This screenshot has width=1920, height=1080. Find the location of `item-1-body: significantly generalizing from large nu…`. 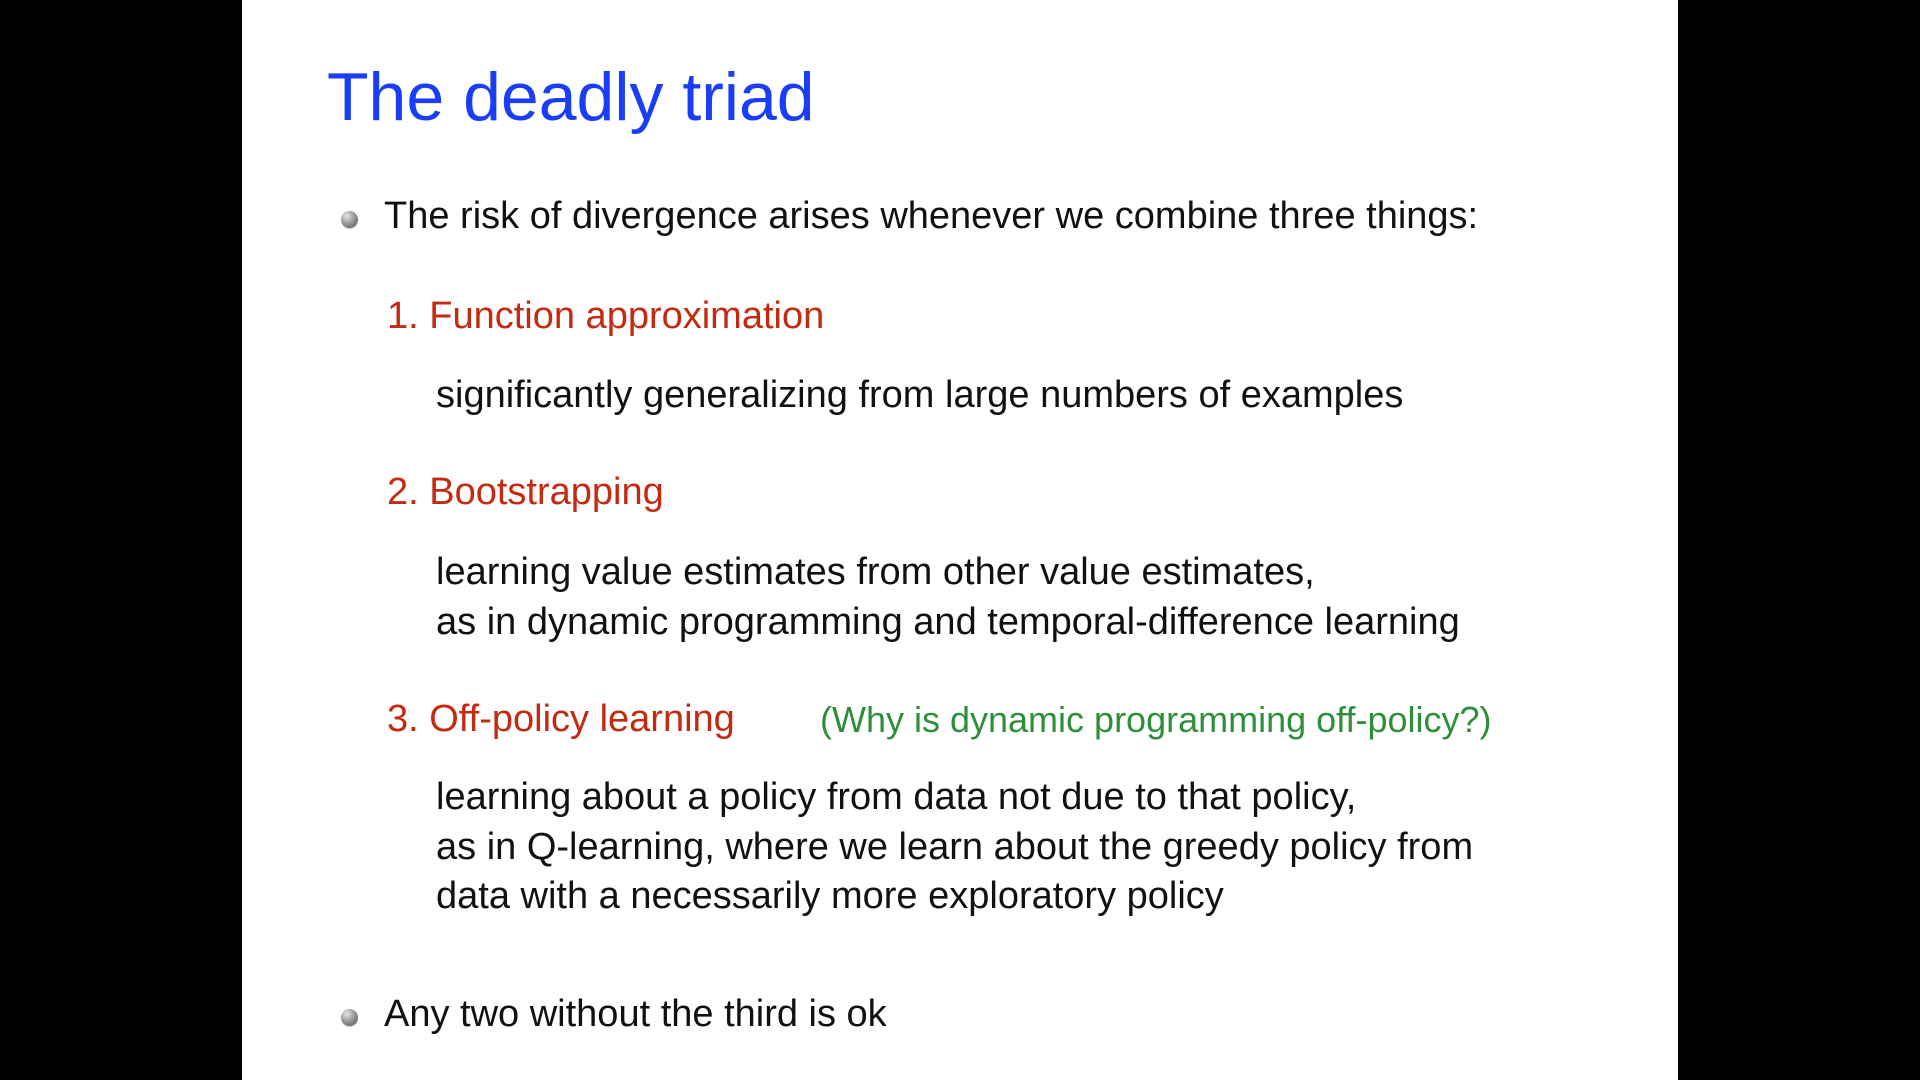

item-1-body: significantly generalizing from large nu… is located at coordinates (919, 396).